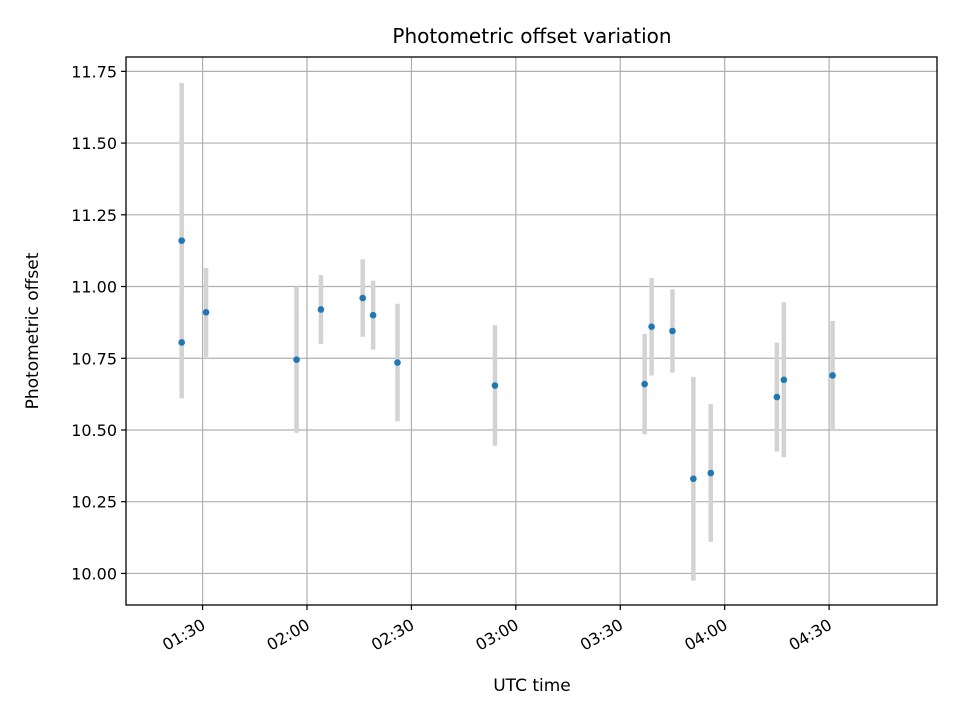 The height and width of the screenshot is (720, 960). I want to click on y-tick-label: 11.75, so click(94, 71).